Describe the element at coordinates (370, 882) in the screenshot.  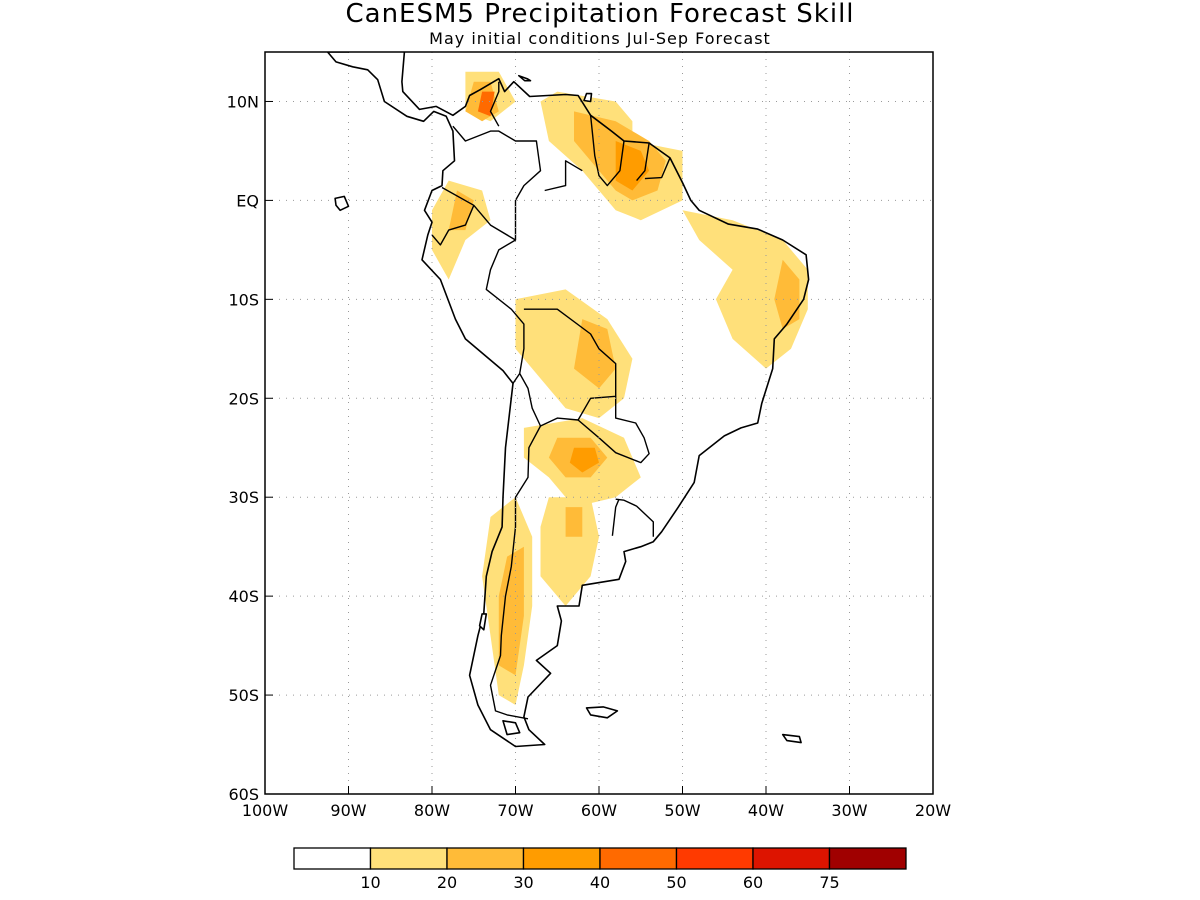
I see `legend-label: 10` at that location.